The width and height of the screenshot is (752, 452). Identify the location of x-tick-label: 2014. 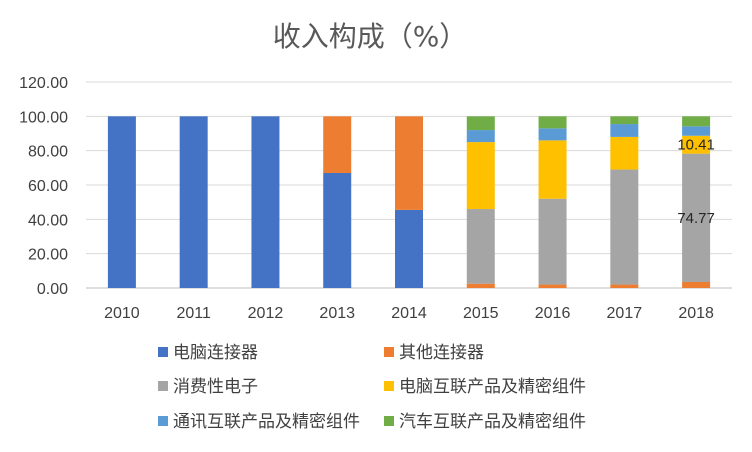
(409, 313).